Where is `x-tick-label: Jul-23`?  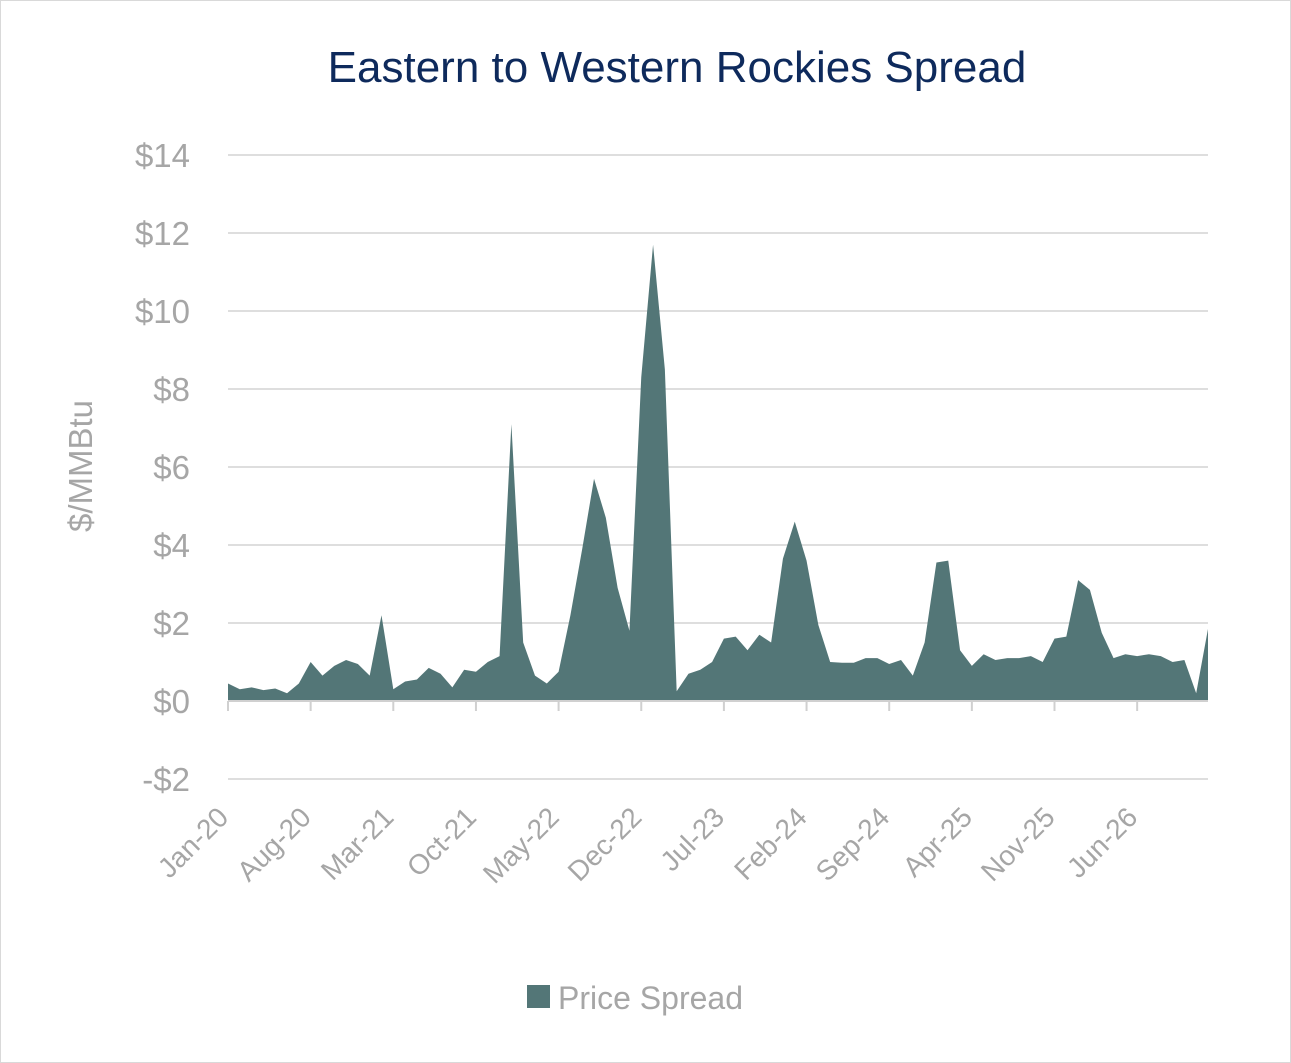 x-tick-label: Jul-23 is located at coordinates (692, 839).